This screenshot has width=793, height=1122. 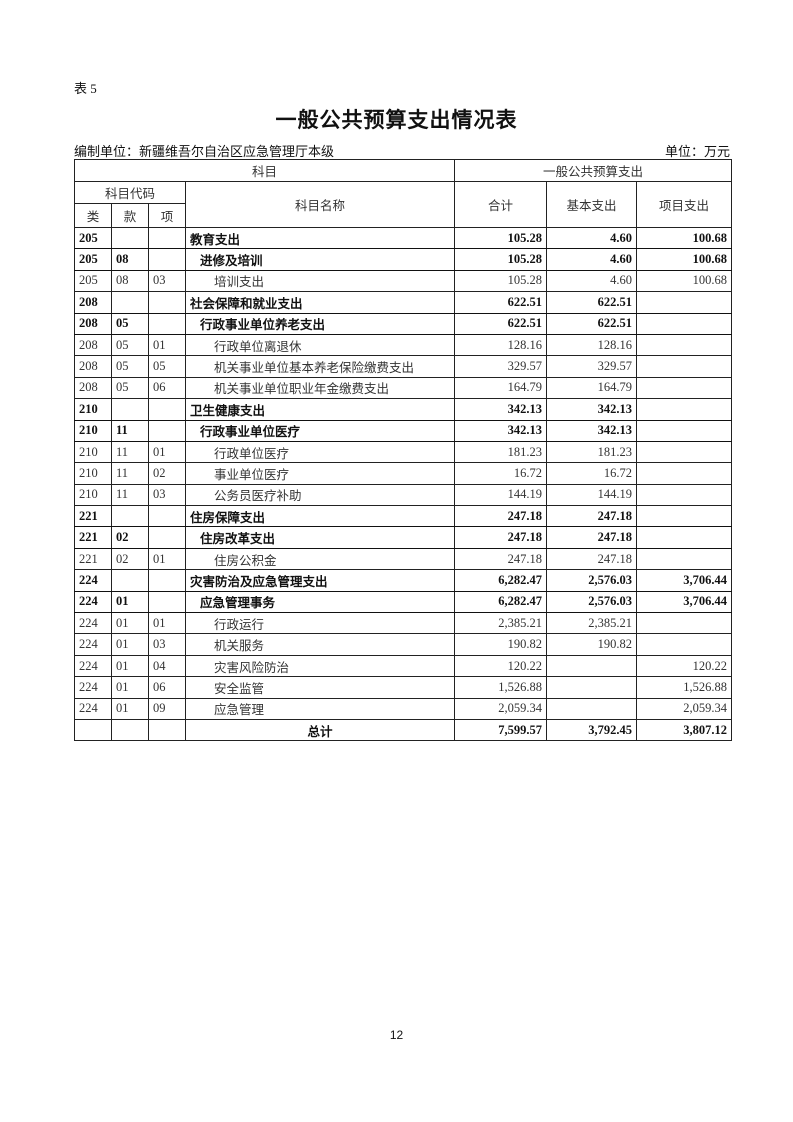 I want to click on cell-total: 6,282.47, so click(x=501, y=580).